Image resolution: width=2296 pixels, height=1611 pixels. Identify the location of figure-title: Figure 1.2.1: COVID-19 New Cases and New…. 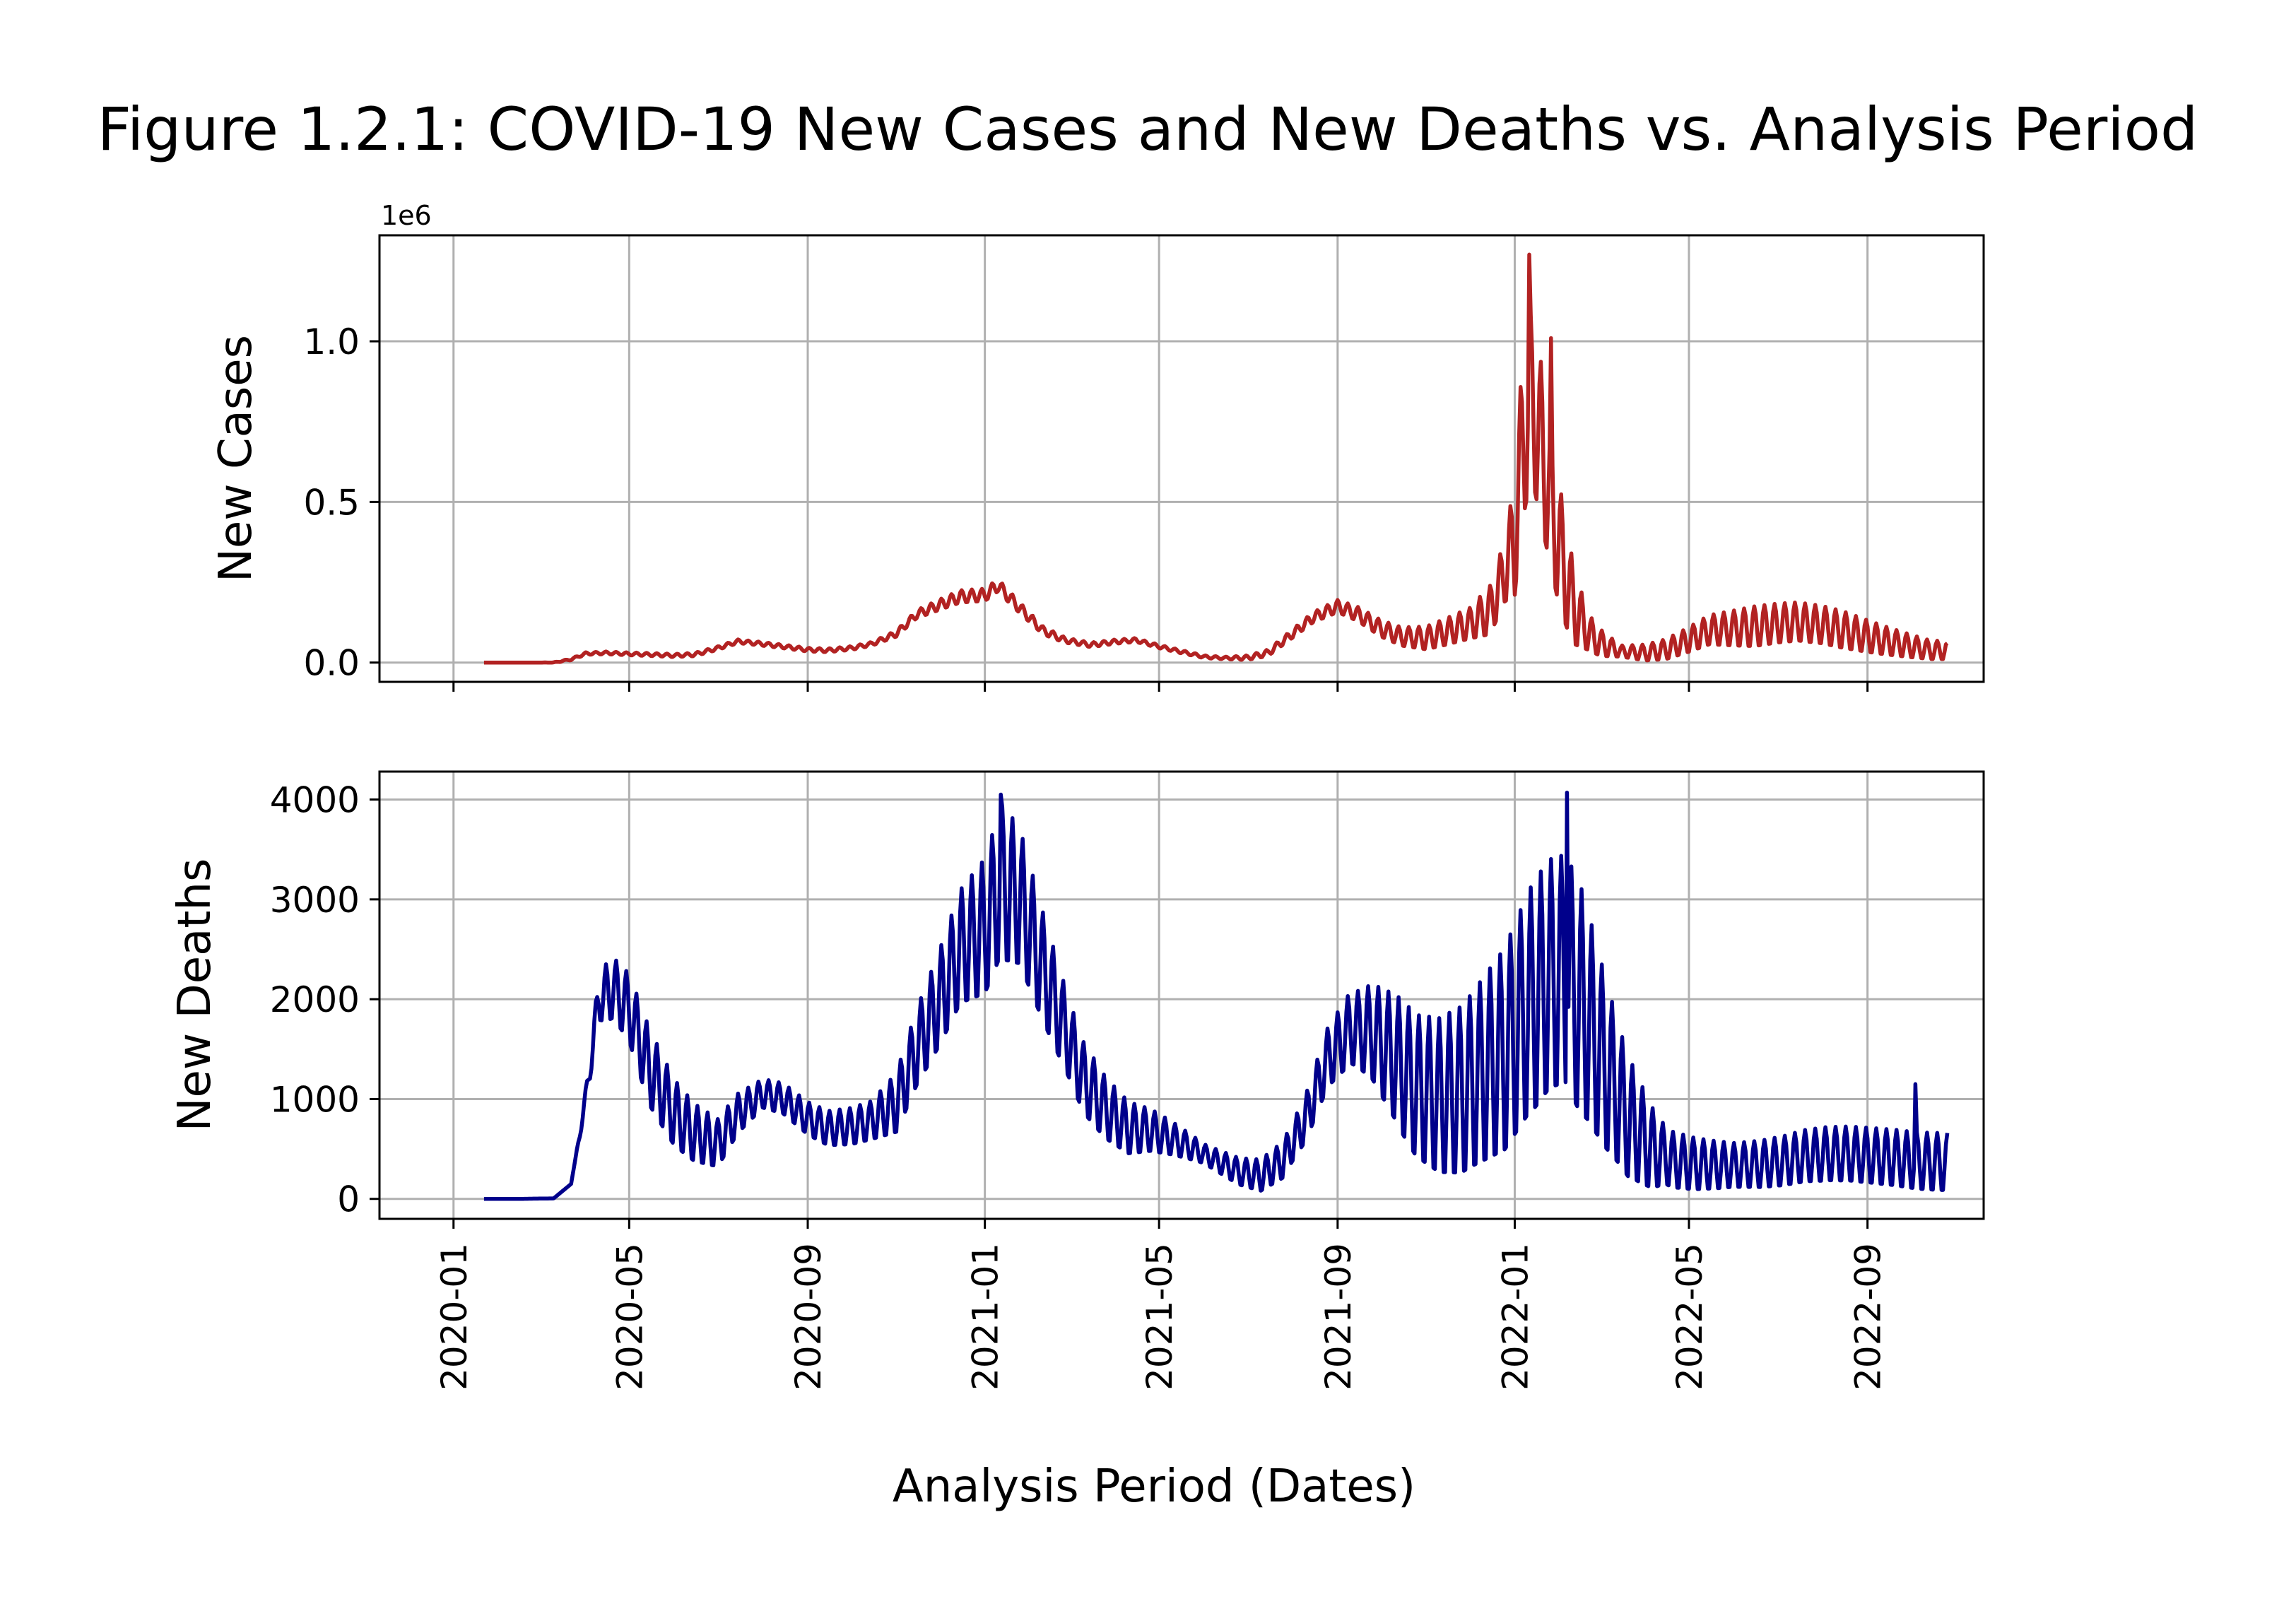
(1148, 130).